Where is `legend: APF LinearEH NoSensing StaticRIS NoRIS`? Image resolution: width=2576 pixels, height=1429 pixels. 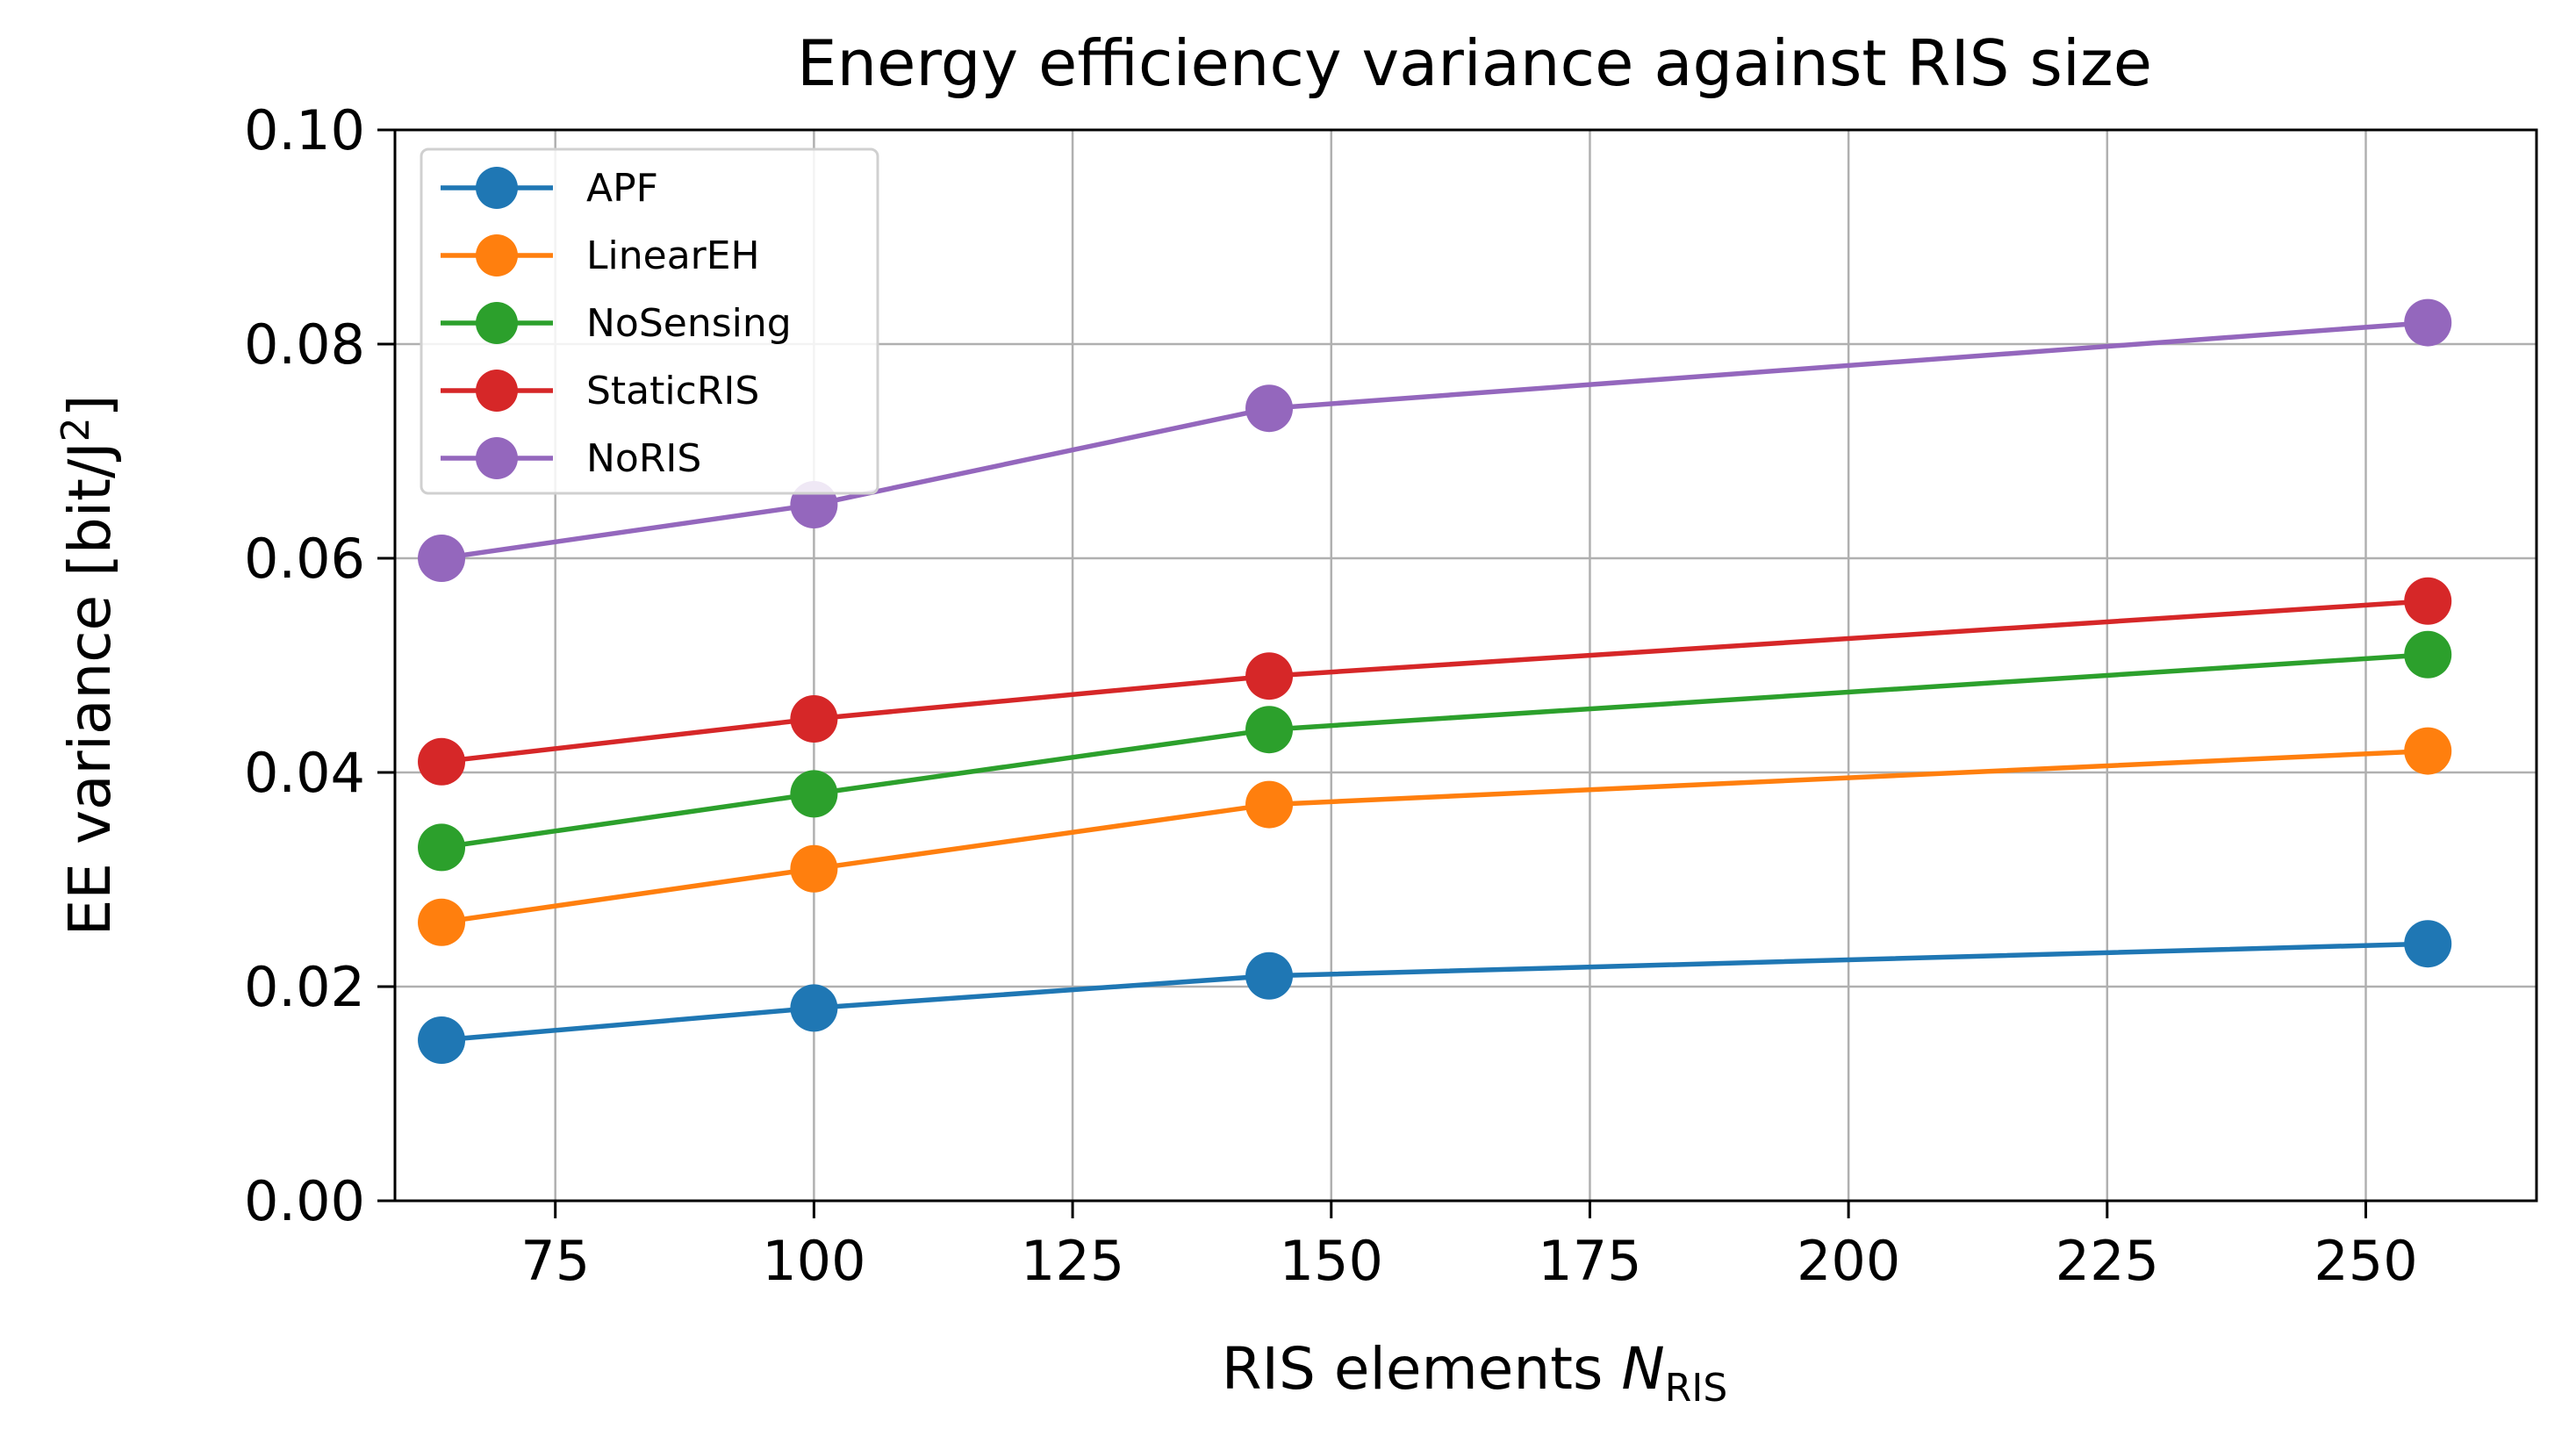 legend: APF LinearEH NoSensing StaticRIS NoRIS is located at coordinates (649, 321).